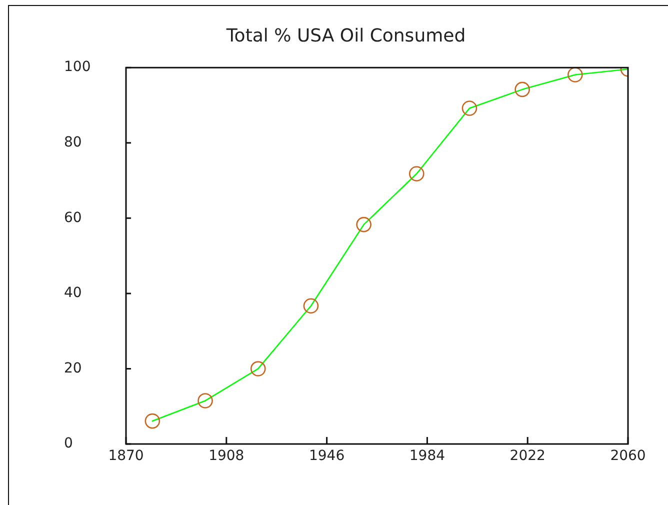  What do you see at coordinates (68, 444) in the screenshot?
I see `y-tick-label: 0` at bounding box center [68, 444].